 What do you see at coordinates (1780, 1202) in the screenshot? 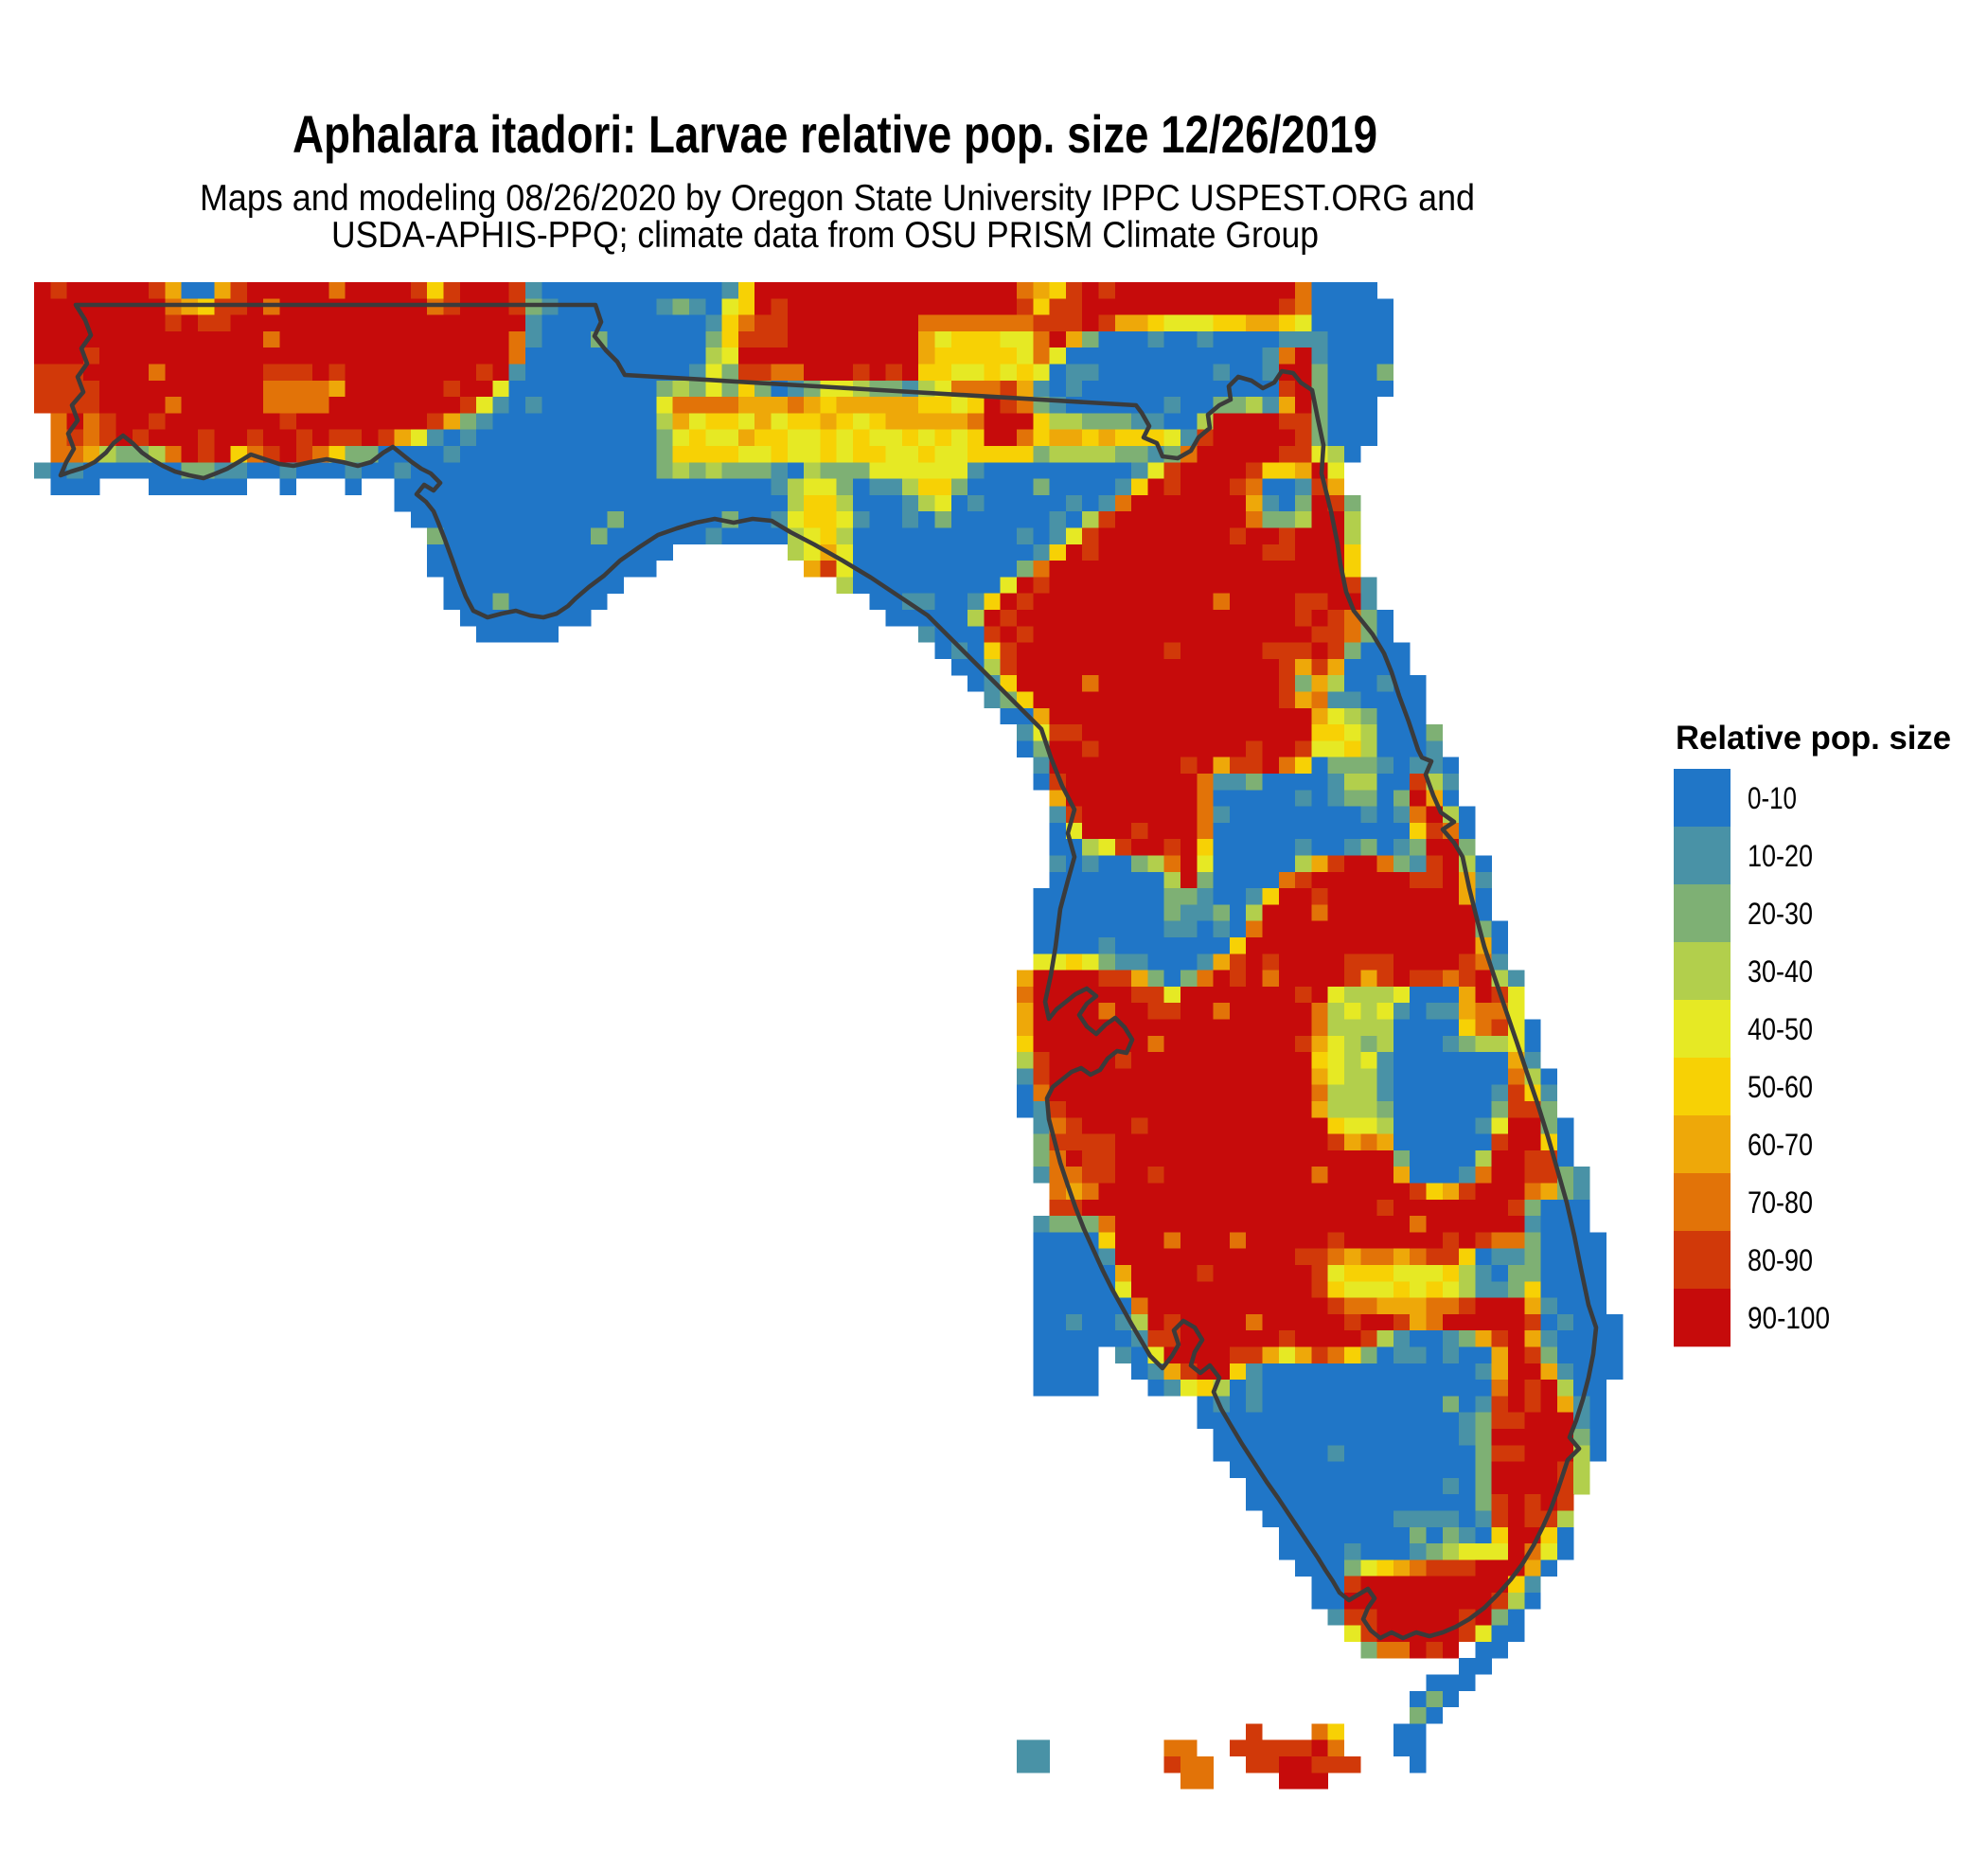
I see `svg-text: 70-80` at bounding box center [1780, 1202].